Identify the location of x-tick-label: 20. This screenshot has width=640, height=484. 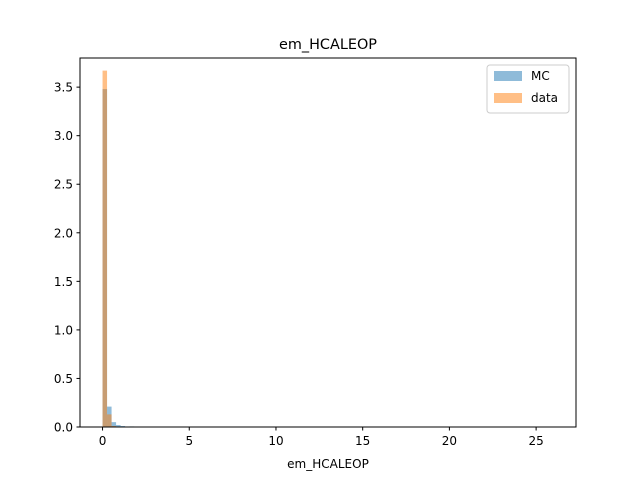
(449, 441).